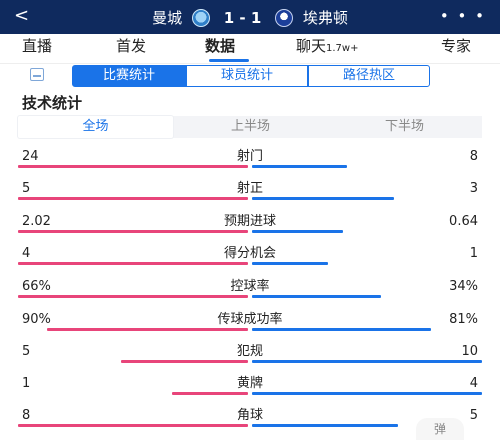 This screenshot has height=440, width=500. What do you see at coordinates (469, 351) in the screenshot?
I see `away-value: 10` at bounding box center [469, 351].